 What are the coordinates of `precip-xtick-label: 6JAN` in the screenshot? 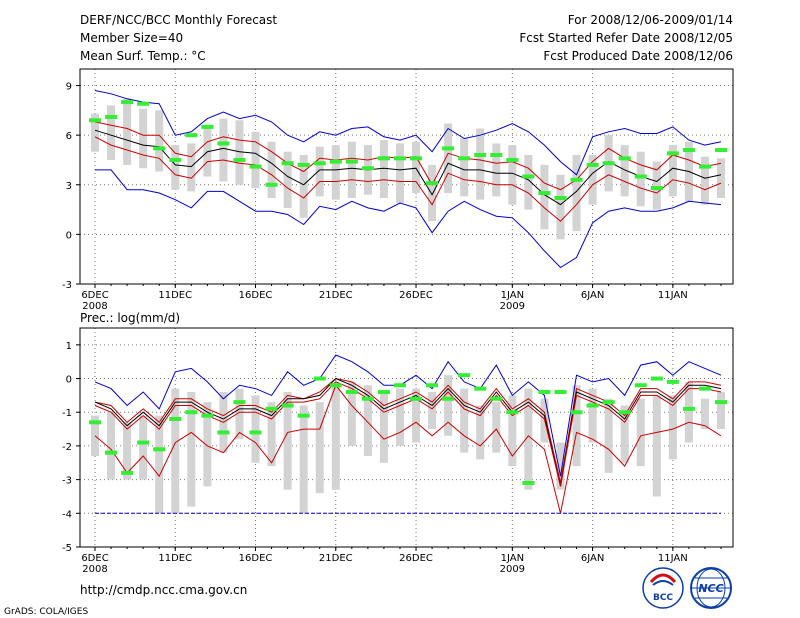 It's located at (592, 558).